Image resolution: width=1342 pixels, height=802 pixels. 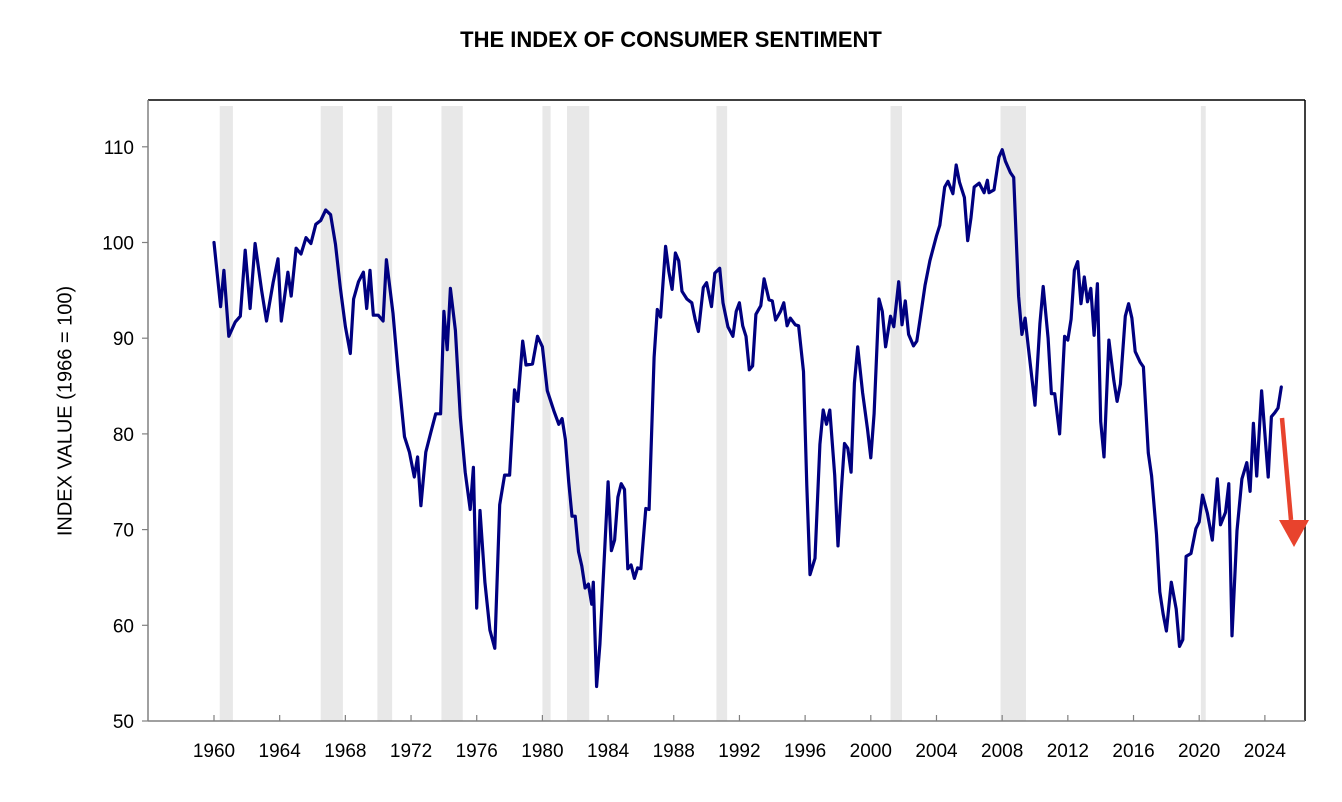 I want to click on arrow-head-icon, so click(x=1294, y=533).